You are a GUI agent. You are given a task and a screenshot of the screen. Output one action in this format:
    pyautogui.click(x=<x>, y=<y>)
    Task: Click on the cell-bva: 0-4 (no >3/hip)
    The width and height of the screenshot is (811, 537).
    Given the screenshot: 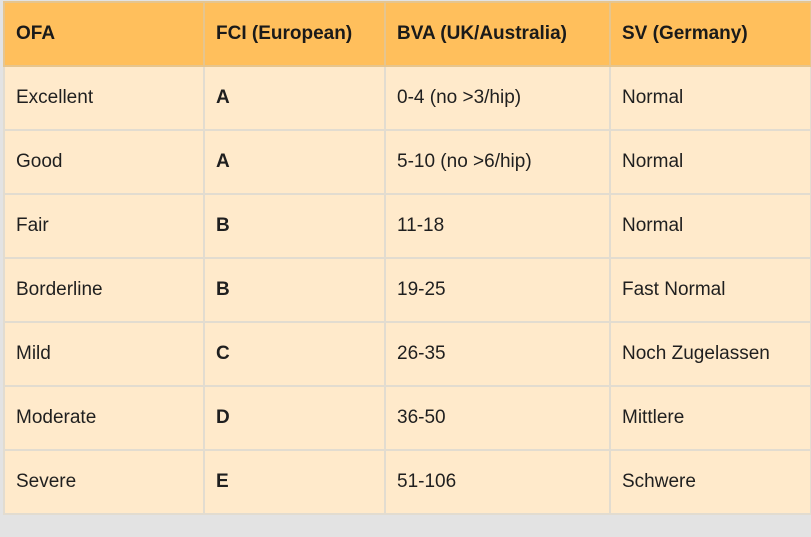 What is the action you would take?
    pyautogui.click(x=497, y=98)
    